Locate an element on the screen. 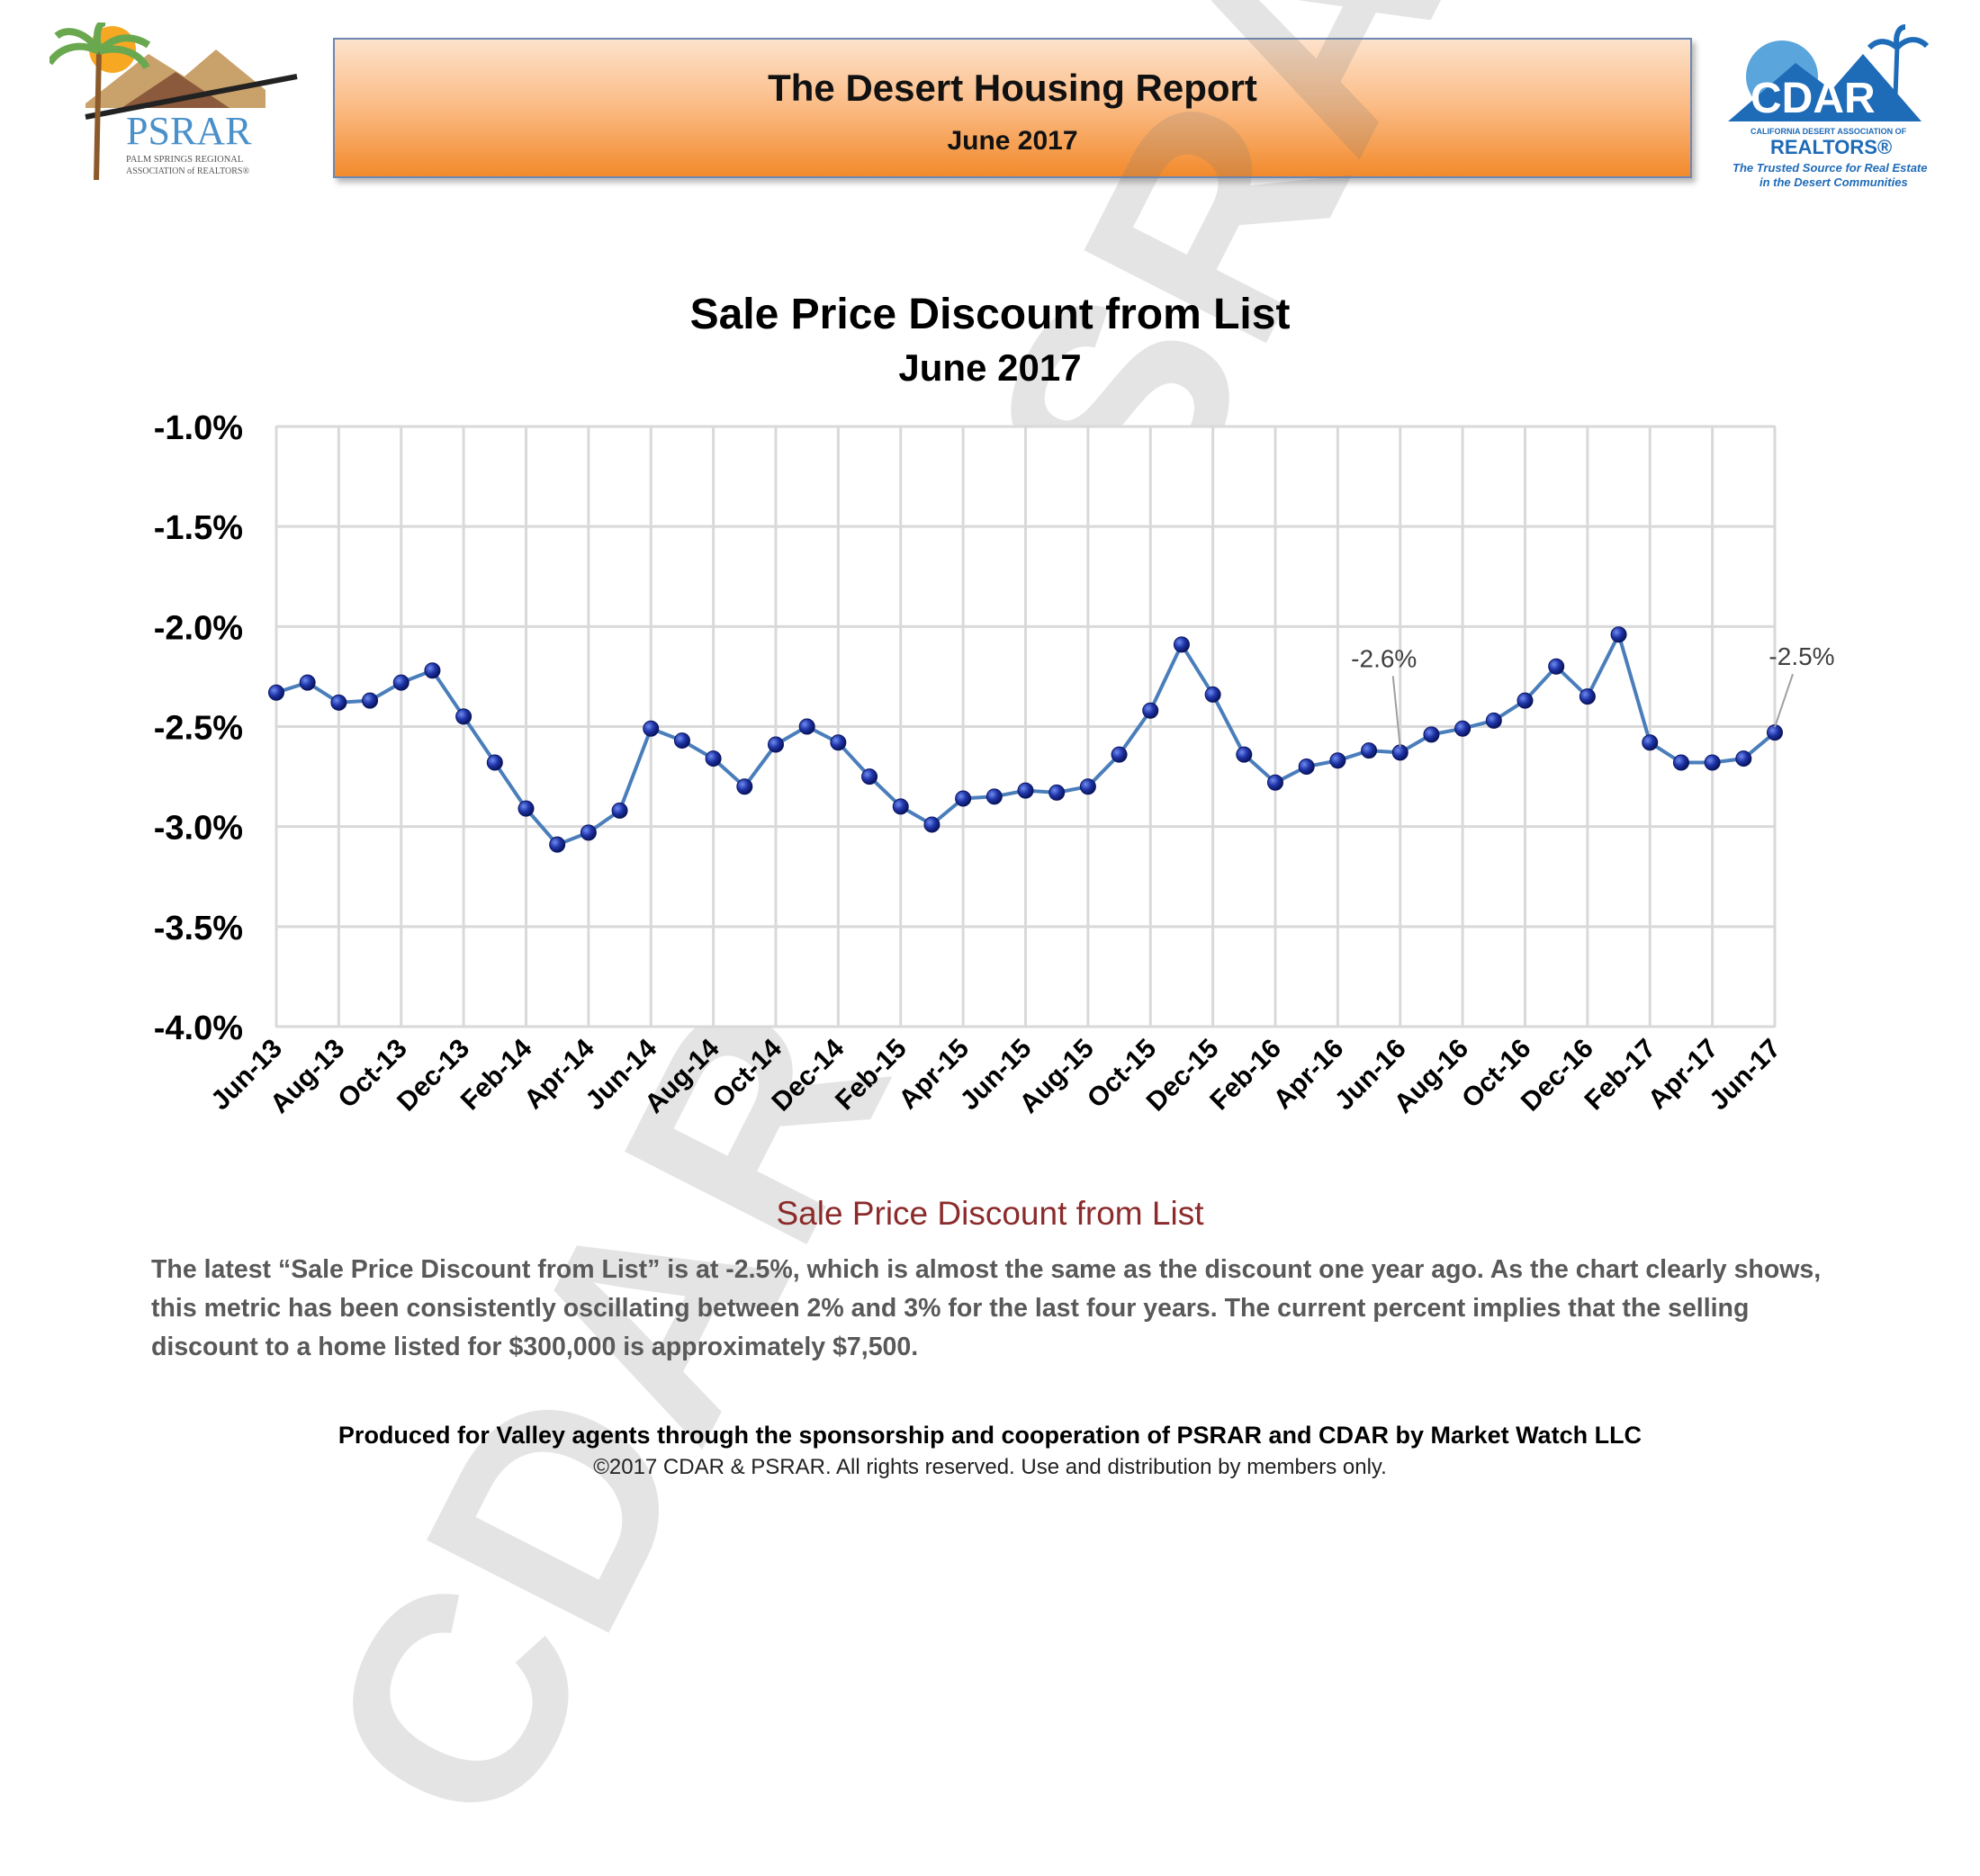 Image resolution: width=1980 pixels, height=1876 pixels. psrar-tagline-2: ASSOCIATION of REALTORS® is located at coordinates (187, 171).